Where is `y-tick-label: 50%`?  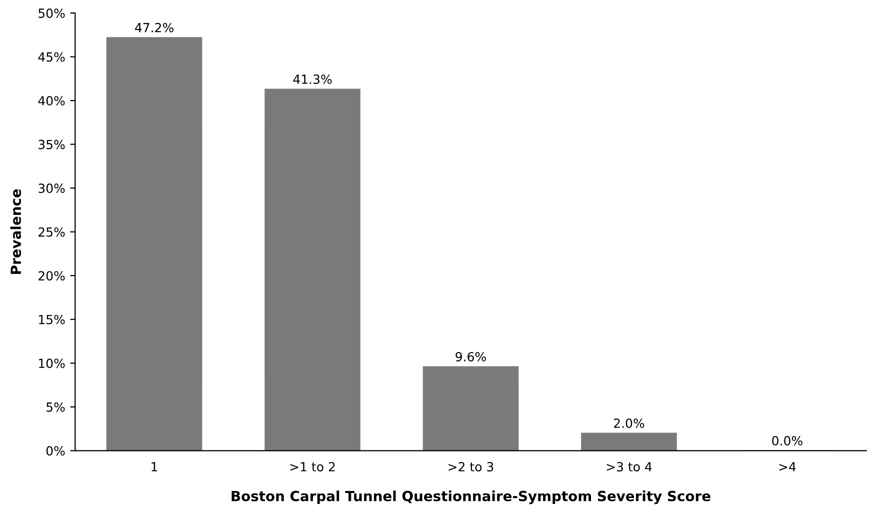
y-tick-label: 50% is located at coordinates (51, 13).